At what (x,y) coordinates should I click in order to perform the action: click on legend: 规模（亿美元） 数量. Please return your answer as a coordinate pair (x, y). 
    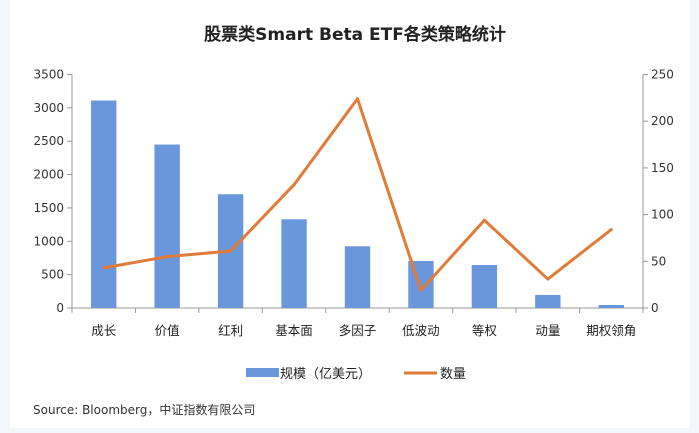
    Looking at the image, I should click on (356, 374).